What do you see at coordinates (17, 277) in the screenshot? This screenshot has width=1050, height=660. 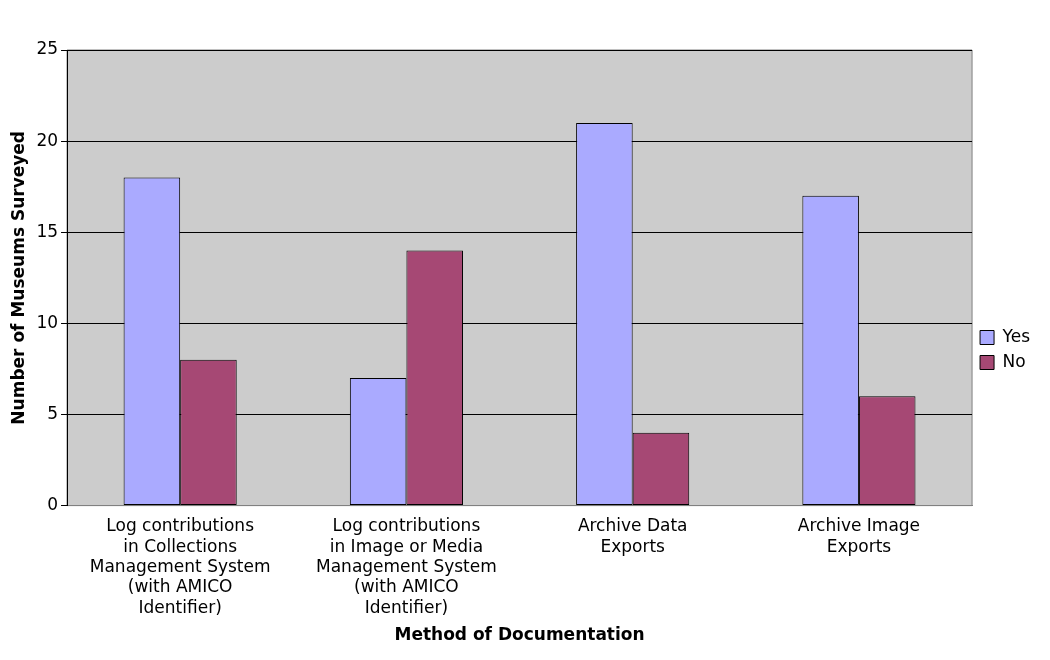 I see `y-axis-title: Number of Museums Surveyed` at bounding box center [17, 277].